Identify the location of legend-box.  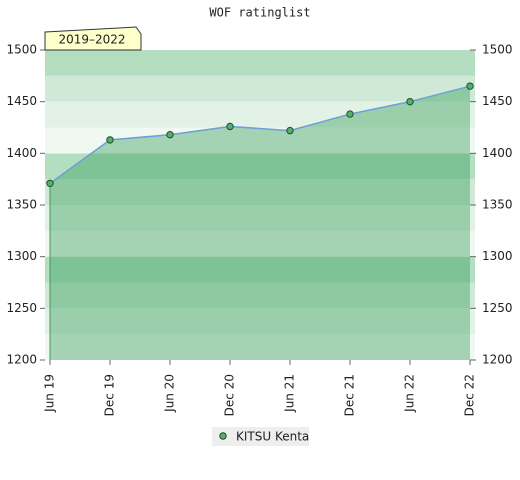
(260, 436).